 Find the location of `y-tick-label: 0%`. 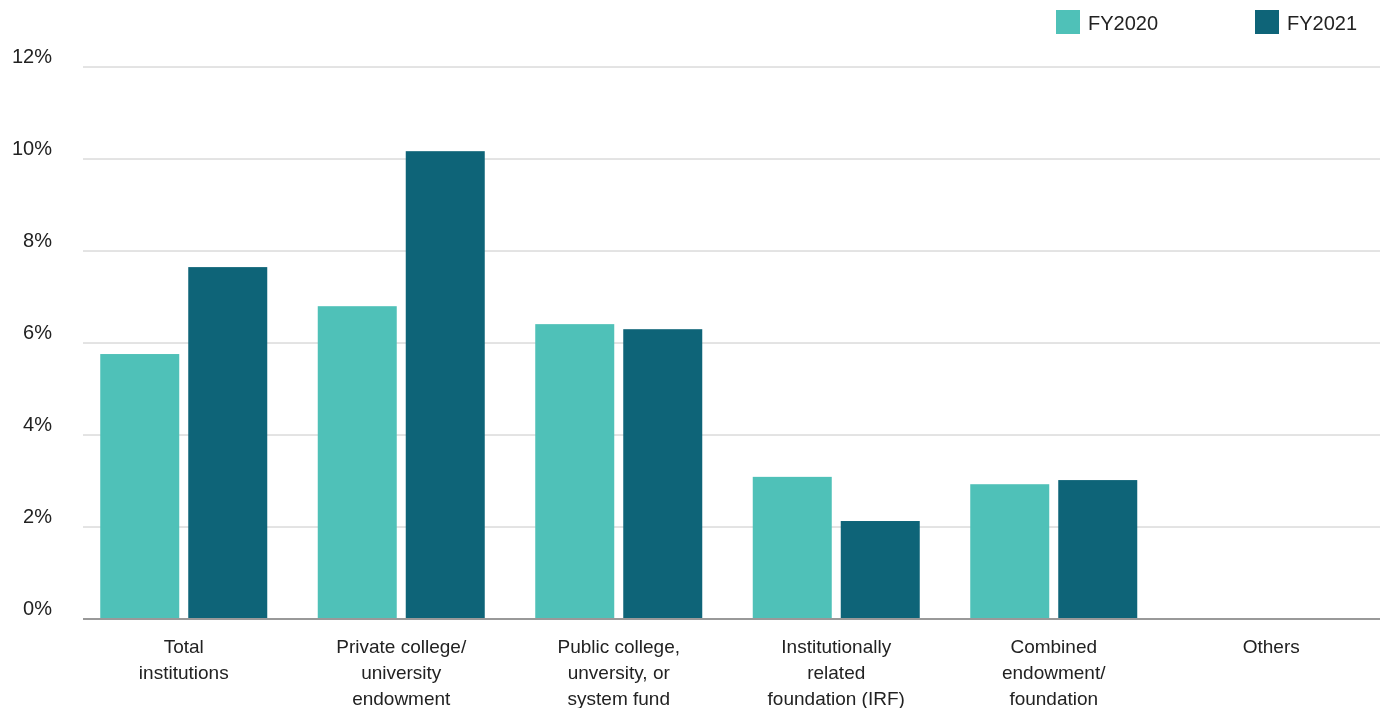

y-tick-label: 0% is located at coordinates (38, 608).